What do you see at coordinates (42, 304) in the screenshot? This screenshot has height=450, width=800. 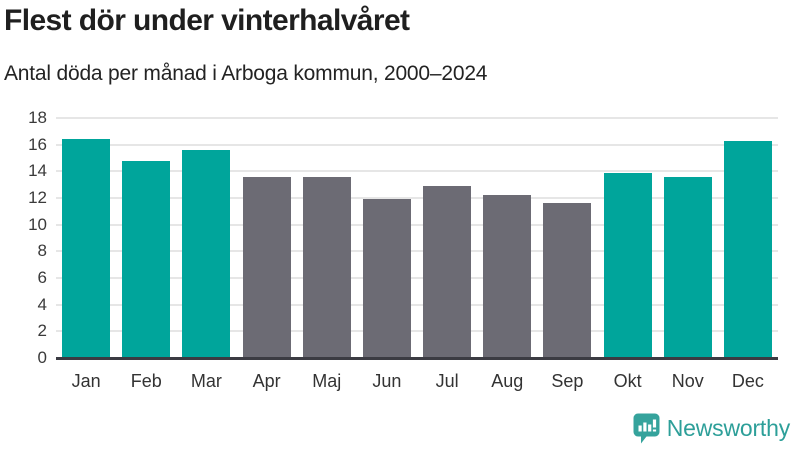 I see `y-axis-tick-label: 4` at bounding box center [42, 304].